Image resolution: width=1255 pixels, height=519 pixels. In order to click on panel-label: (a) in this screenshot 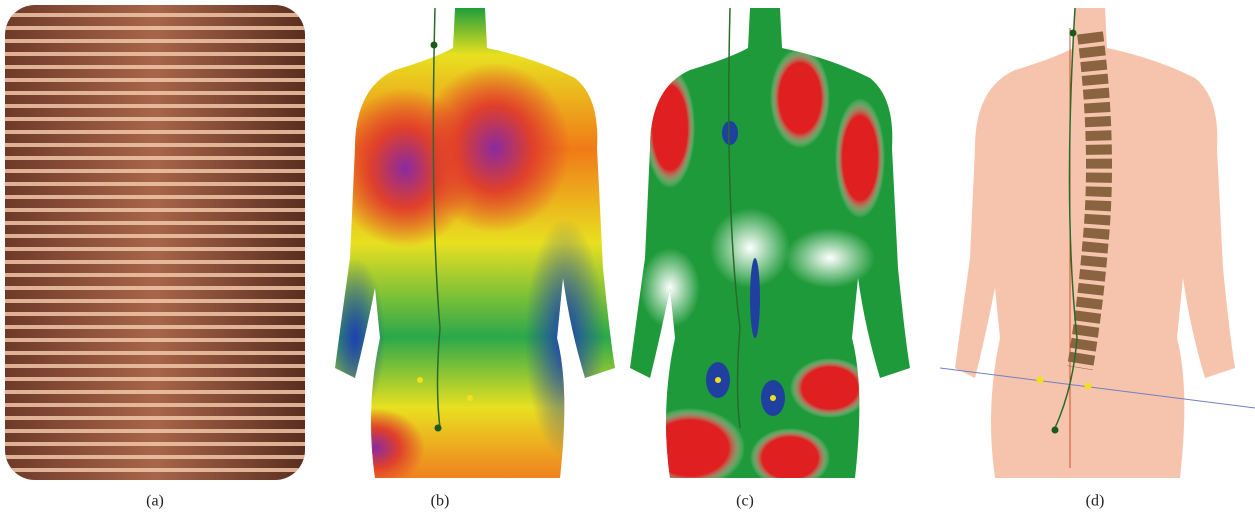, I will do `click(155, 501)`.